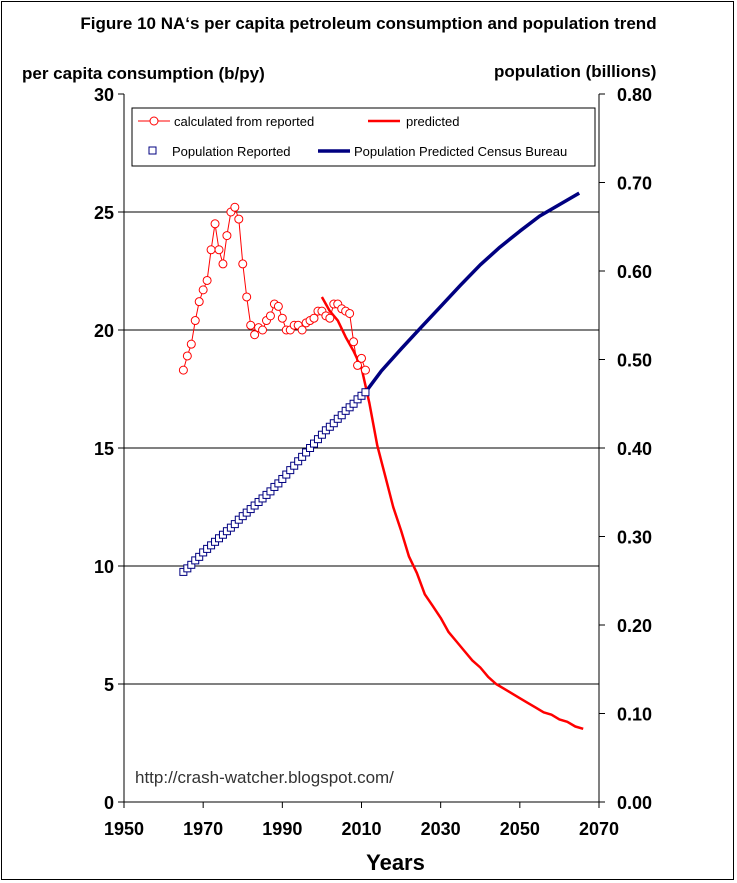  What do you see at coordinates (599, 829) in the screenshot?
I see `x-tick-label: 2070` at bounding box center [599, 829].